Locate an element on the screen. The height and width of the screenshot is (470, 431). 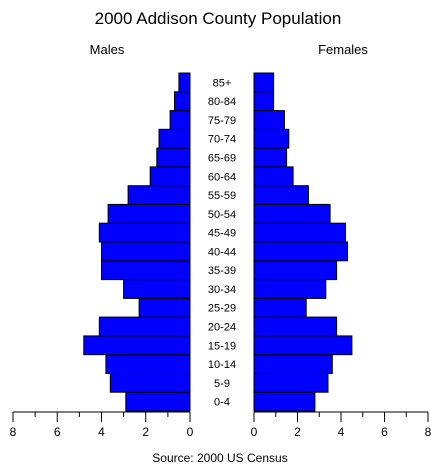
age-label-10-14: 10-14 is located at coordinates (222, 365).